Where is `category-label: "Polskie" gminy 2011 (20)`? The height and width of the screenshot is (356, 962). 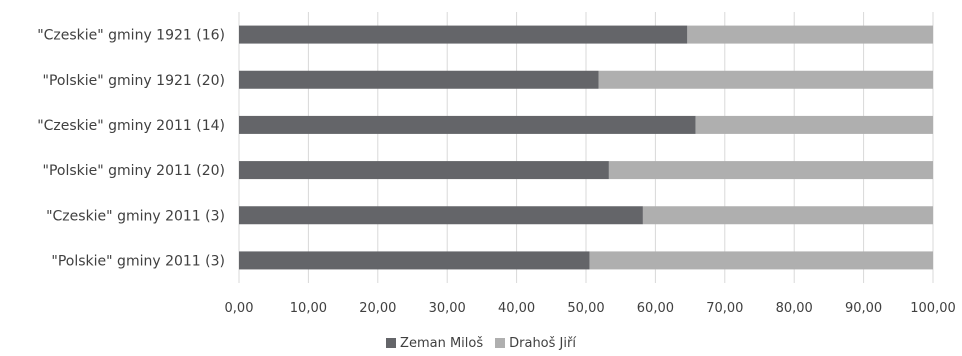
category-label: "Polskie" gminy 2011 (20) is located at coordinates (134, 171).